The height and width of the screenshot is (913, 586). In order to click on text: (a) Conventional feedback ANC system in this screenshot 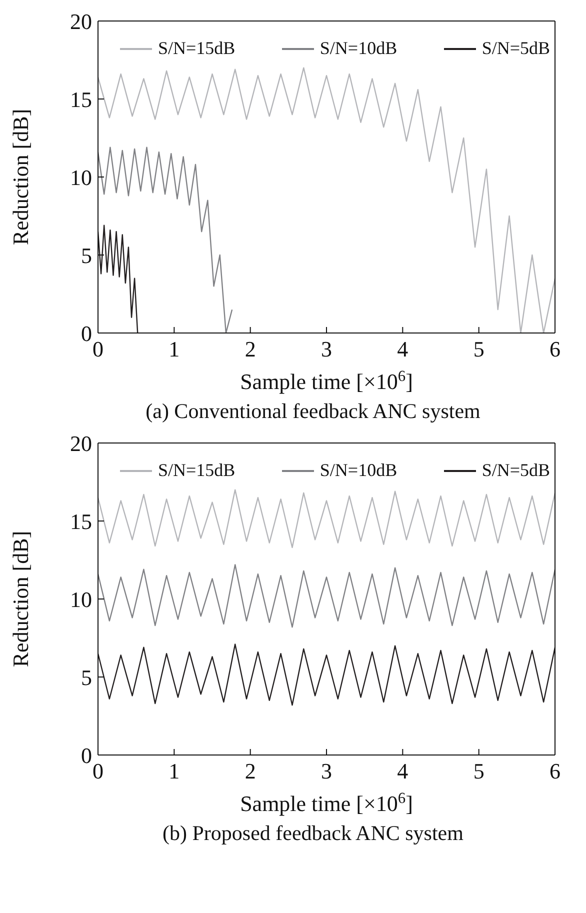, I will do `click(313, 411)`.